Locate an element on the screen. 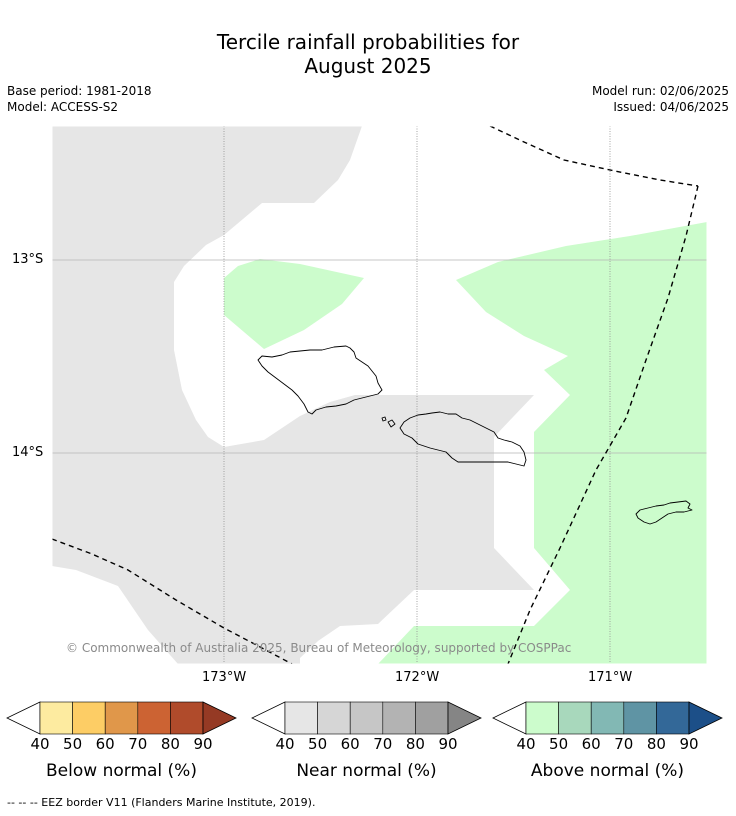 The width and height of the screenshot is (736, 816). issued-date: Issued: 04/06/2025 is located at coordinates (671, 107).